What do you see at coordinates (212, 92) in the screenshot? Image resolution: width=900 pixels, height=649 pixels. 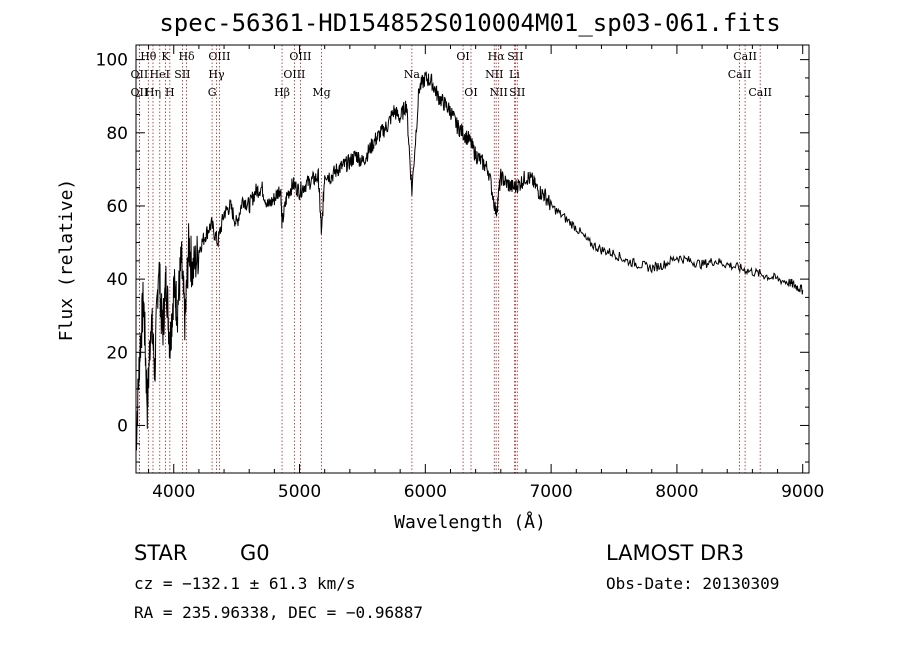 I see `line-label-11: G` at bounding box center [212, 92].